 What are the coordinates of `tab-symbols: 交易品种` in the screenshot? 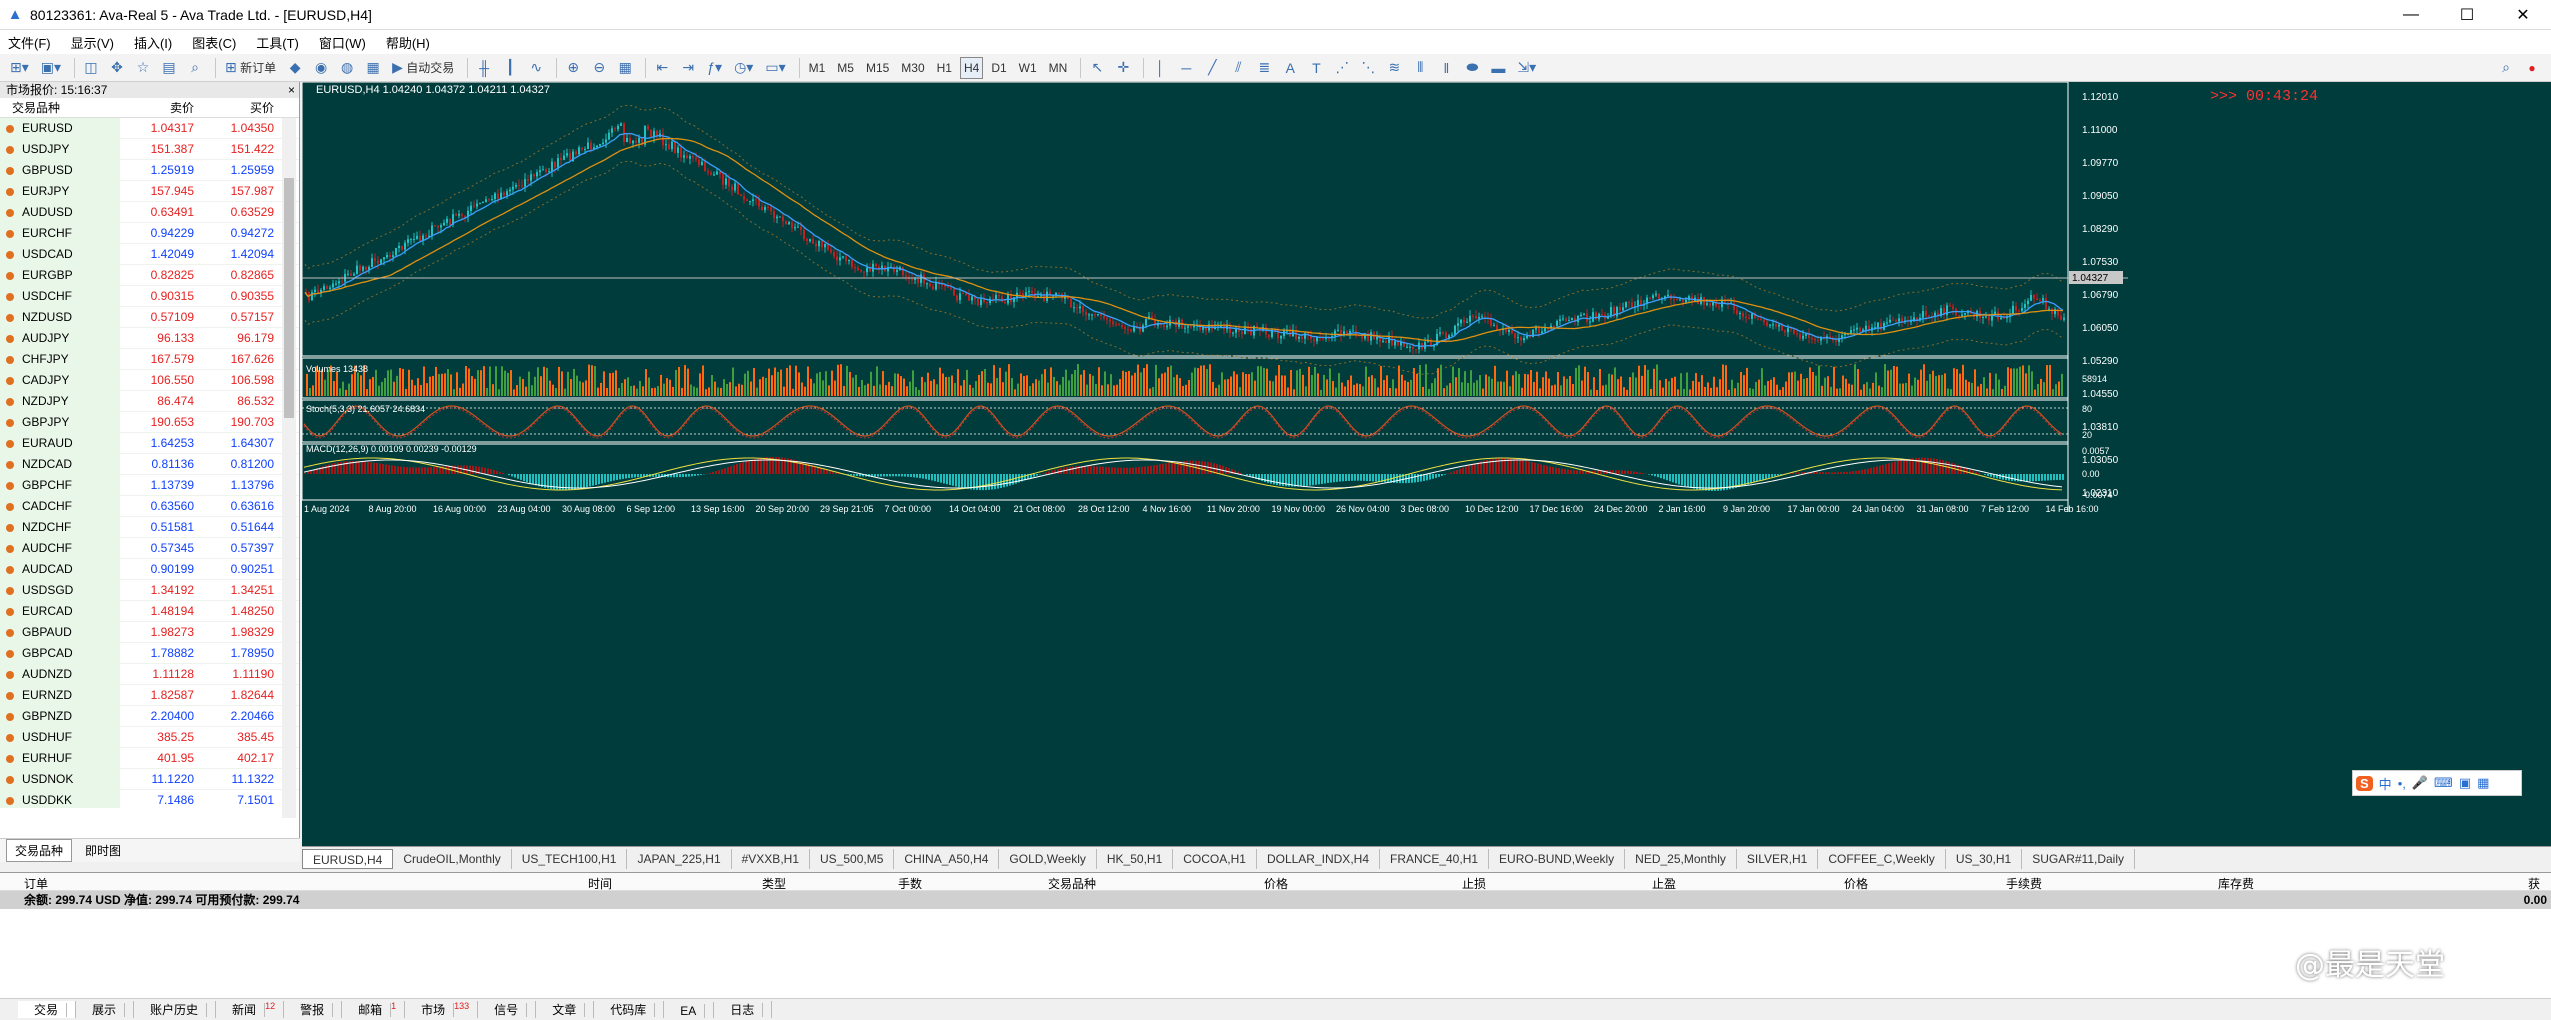 It's located at (39, 850).